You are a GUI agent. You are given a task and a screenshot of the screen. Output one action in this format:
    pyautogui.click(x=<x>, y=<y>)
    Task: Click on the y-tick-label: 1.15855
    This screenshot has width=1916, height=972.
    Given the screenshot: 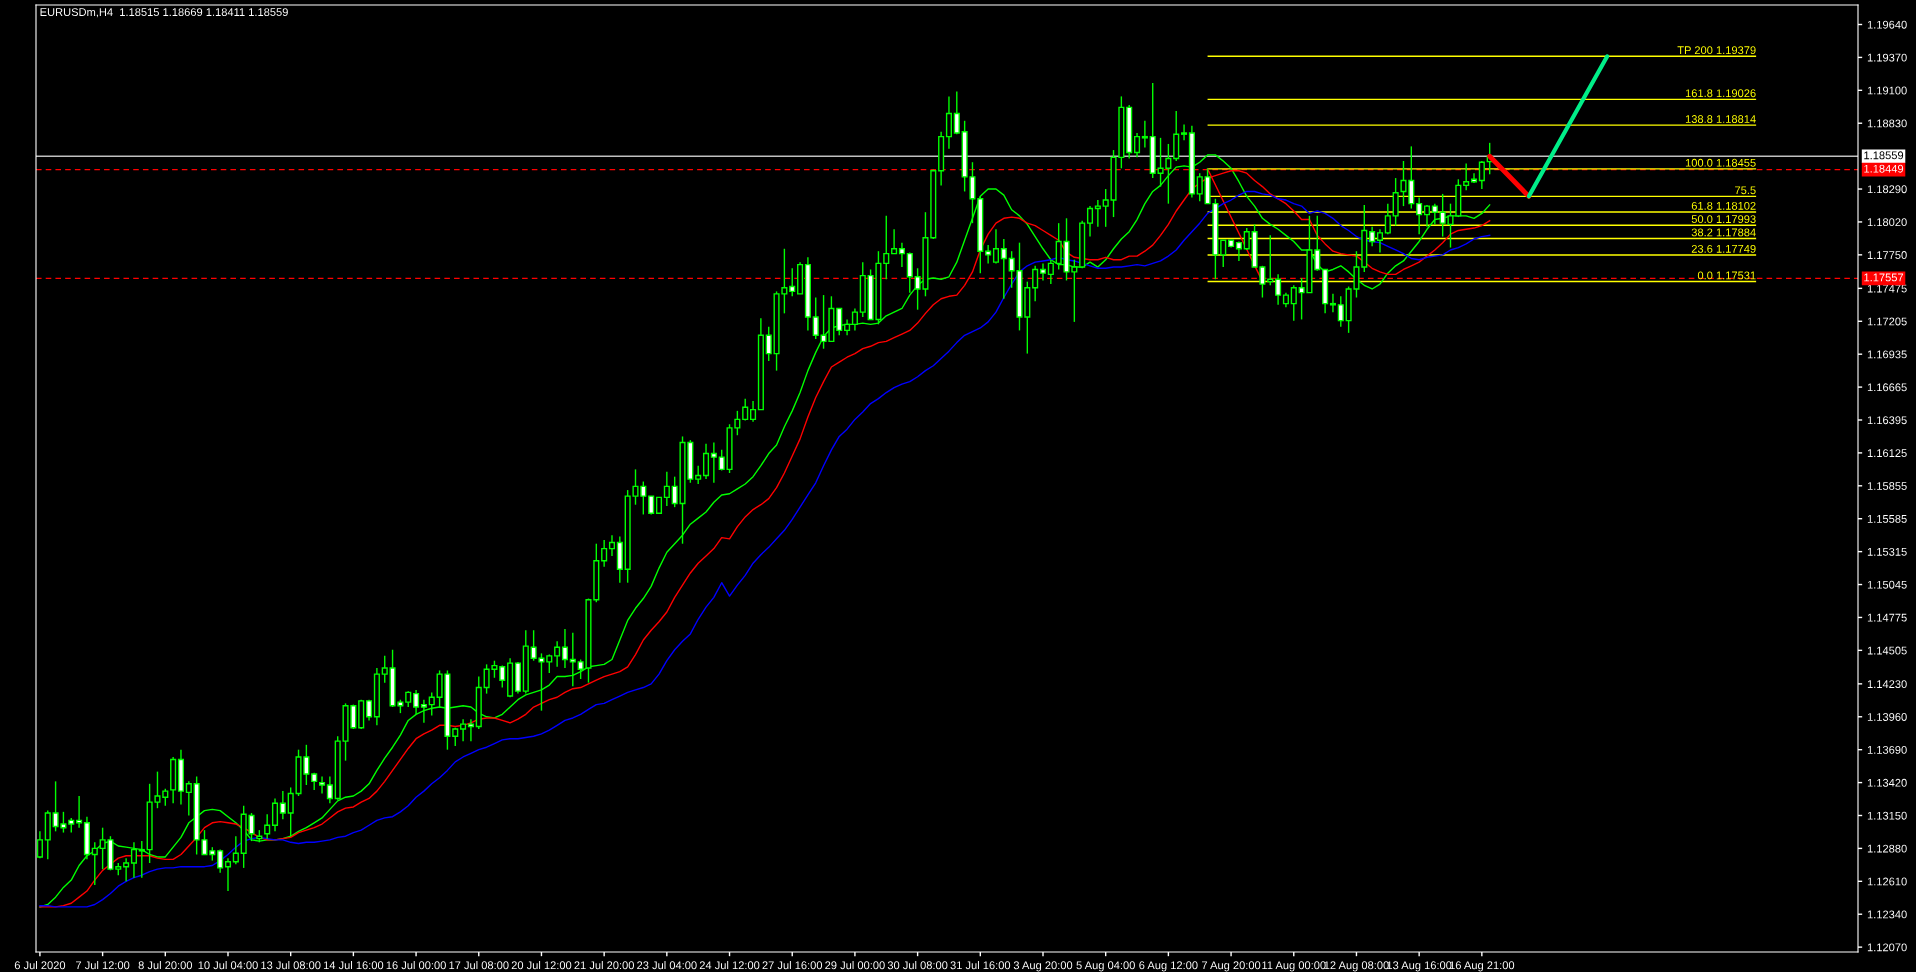 What is the action you would take?
    pyautogui.click(x=1887, y=486)
    